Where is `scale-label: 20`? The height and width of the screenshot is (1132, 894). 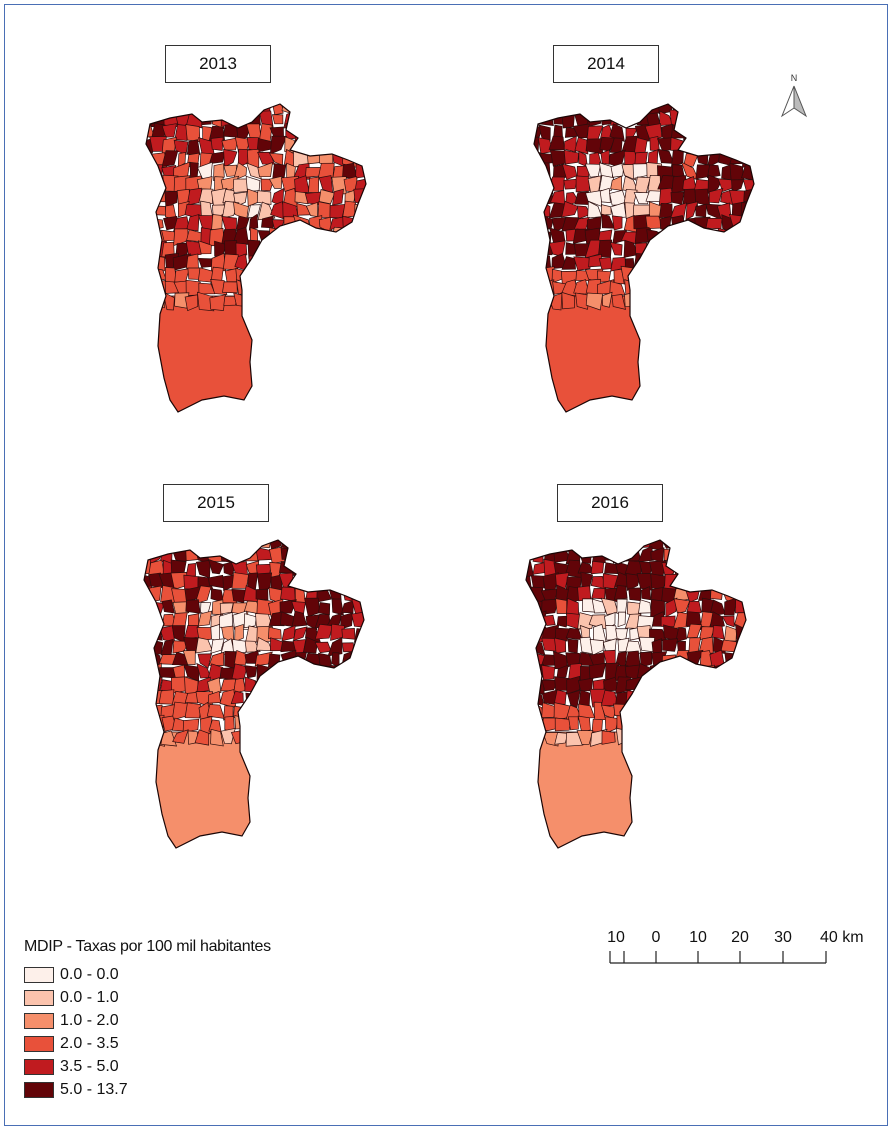 scale-label: 20 is located at coordinates (740, 937).